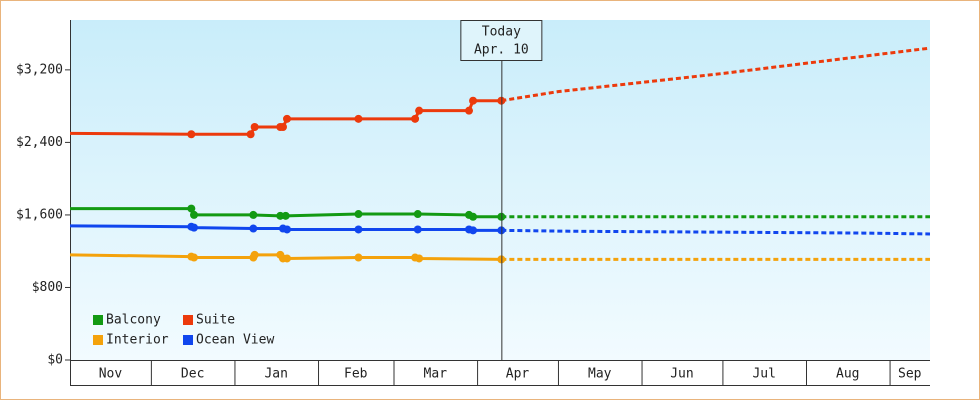 This screenshot has width=980, height=400. I want to click on x-tick-label: Mar, so click(436, 374).